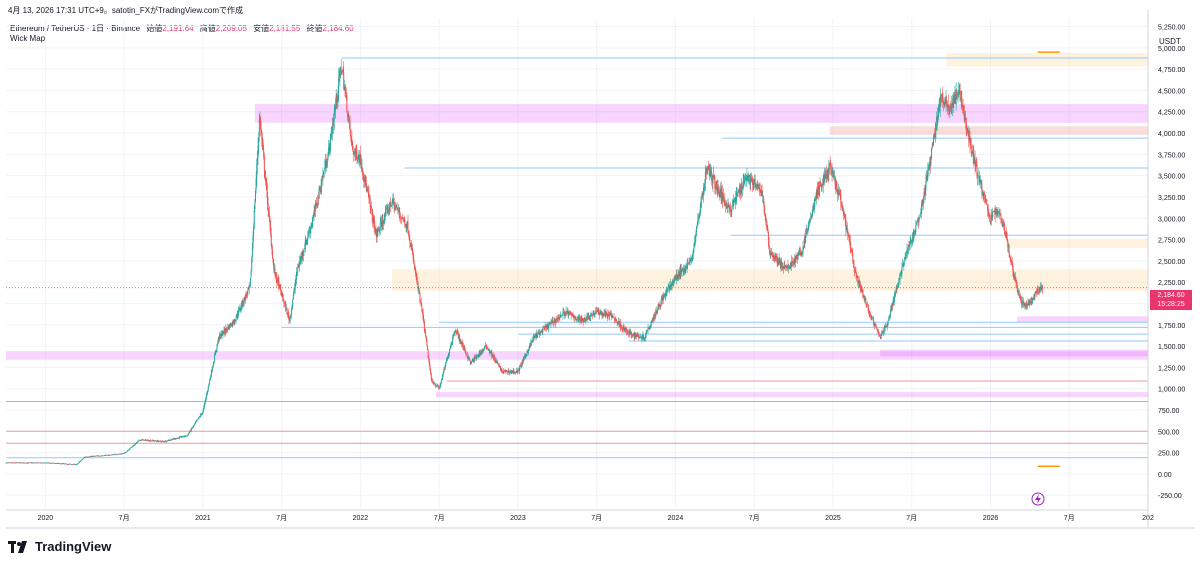 This screenshot has width=1200, height=566. I want to click on y-tick-label: 4,000.00, so click(1171, 134).